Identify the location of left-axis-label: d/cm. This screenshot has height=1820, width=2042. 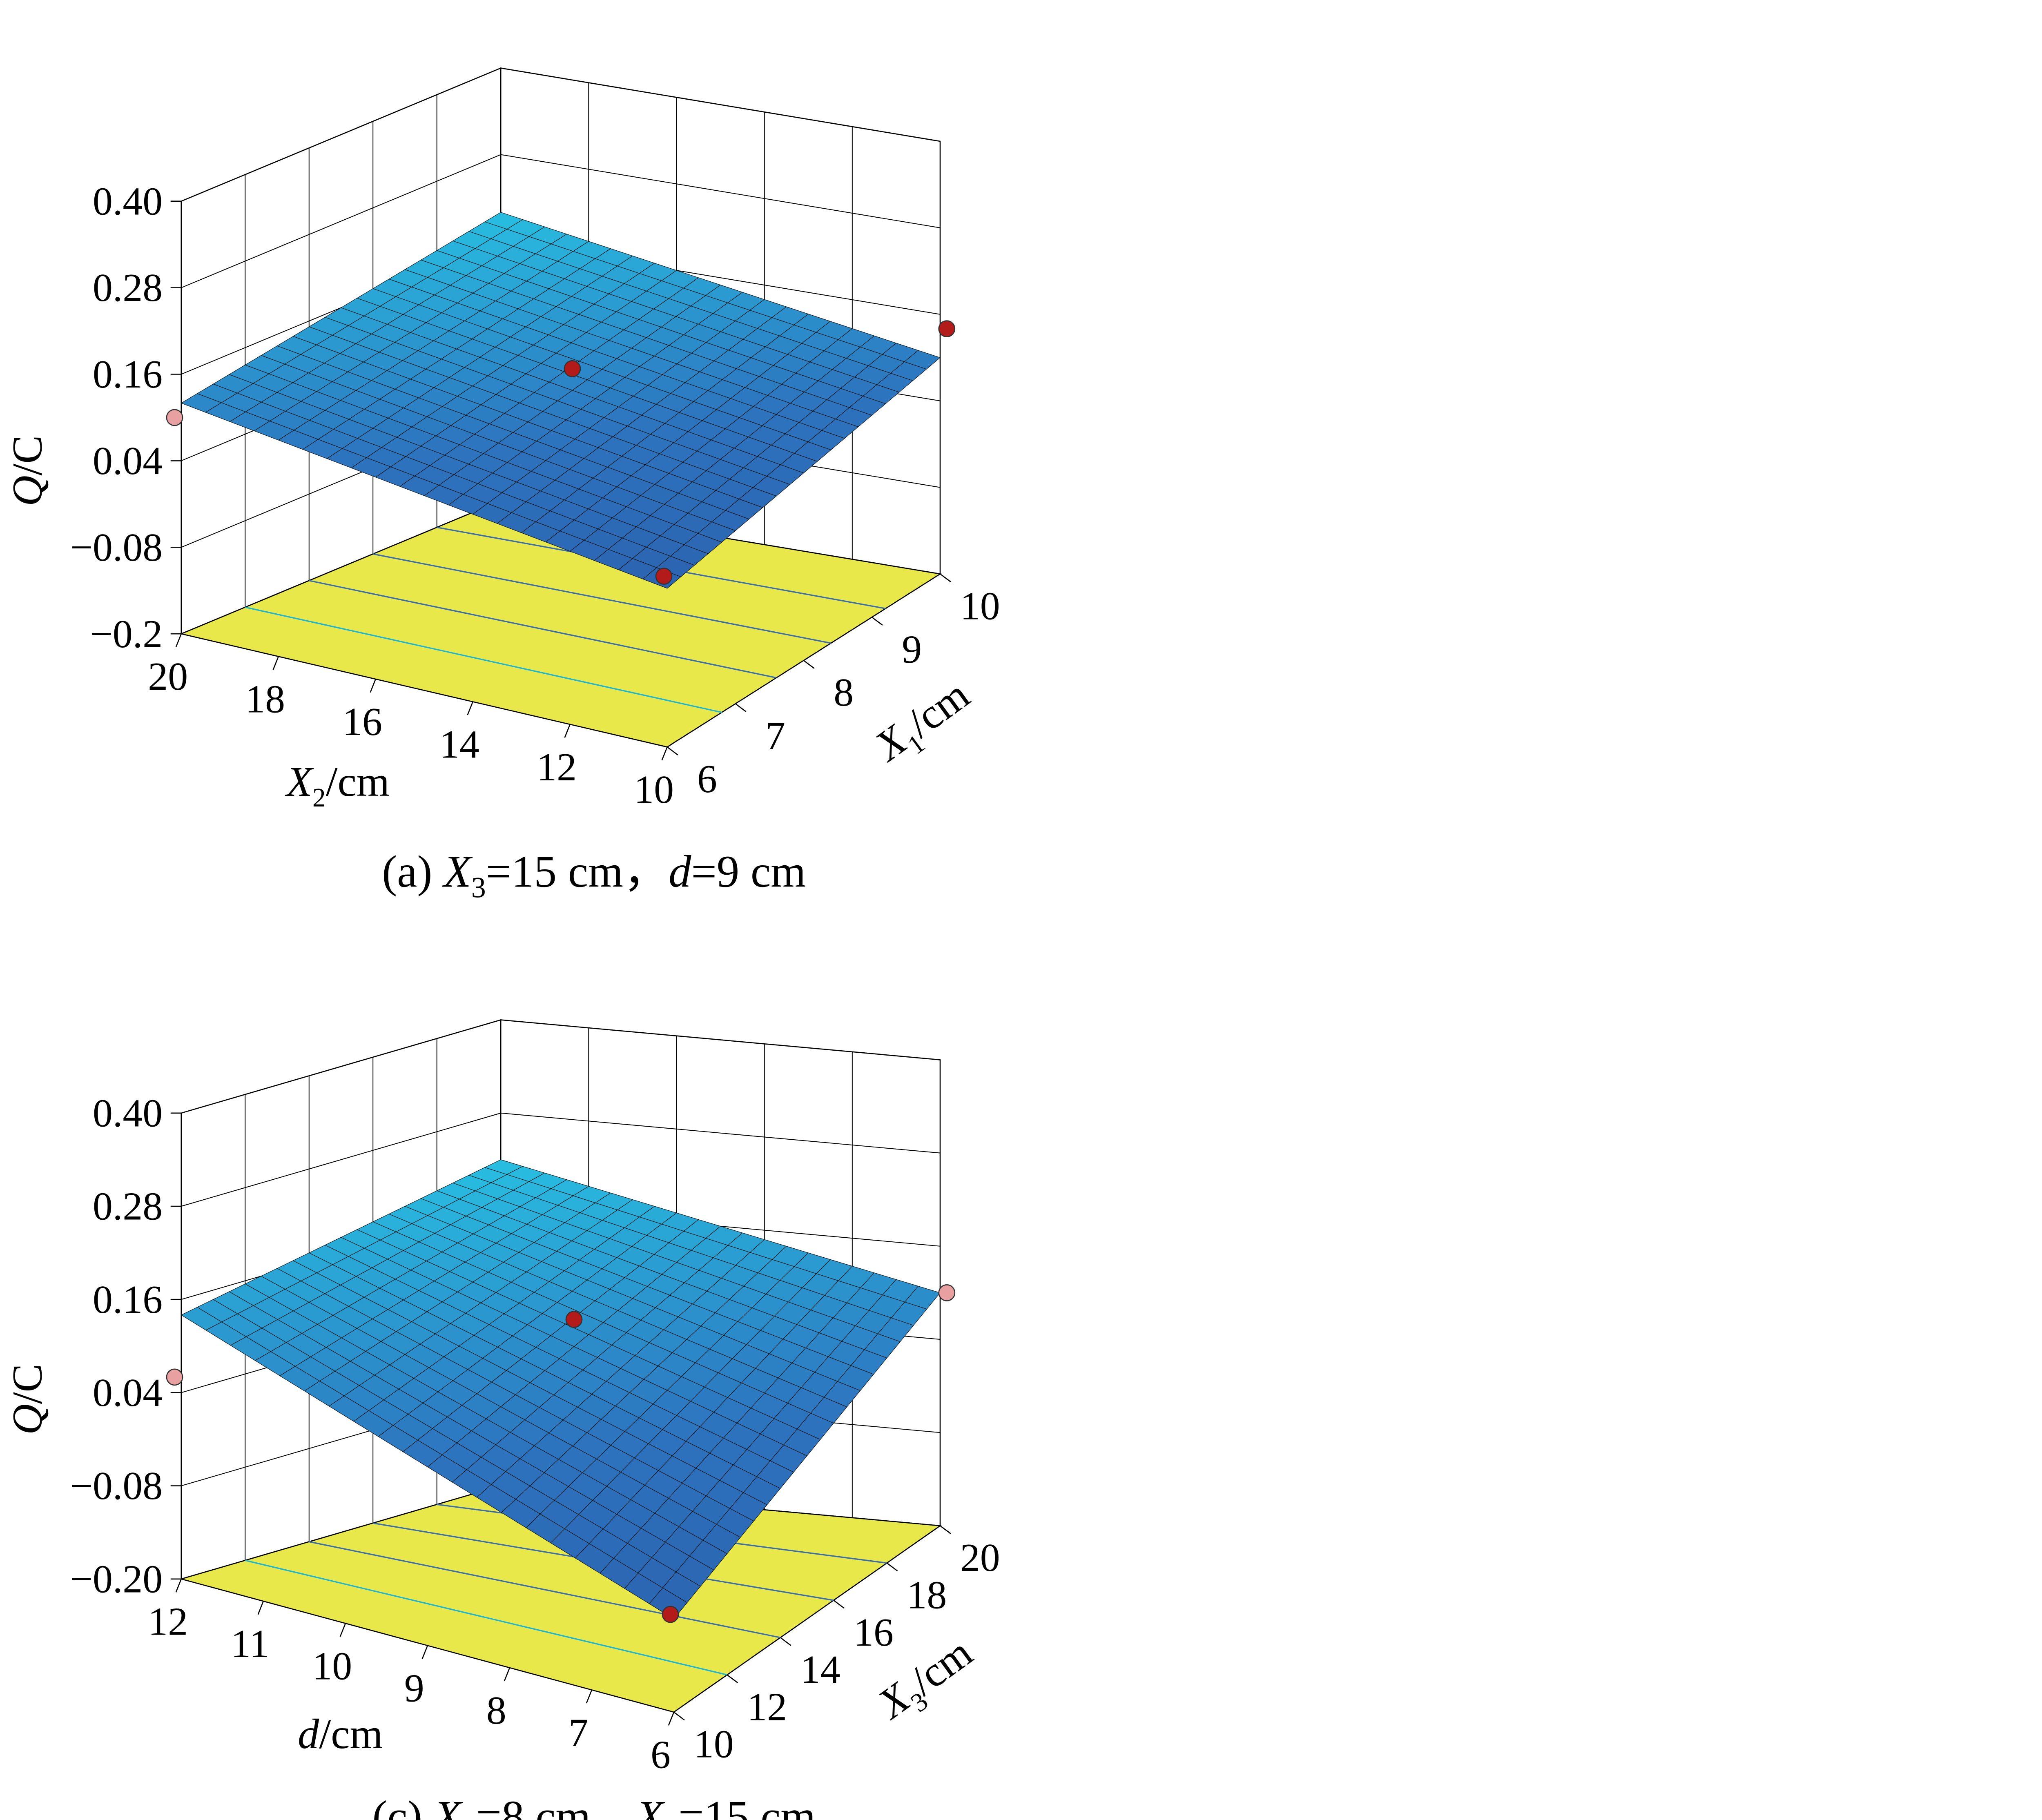
(340, 1734).